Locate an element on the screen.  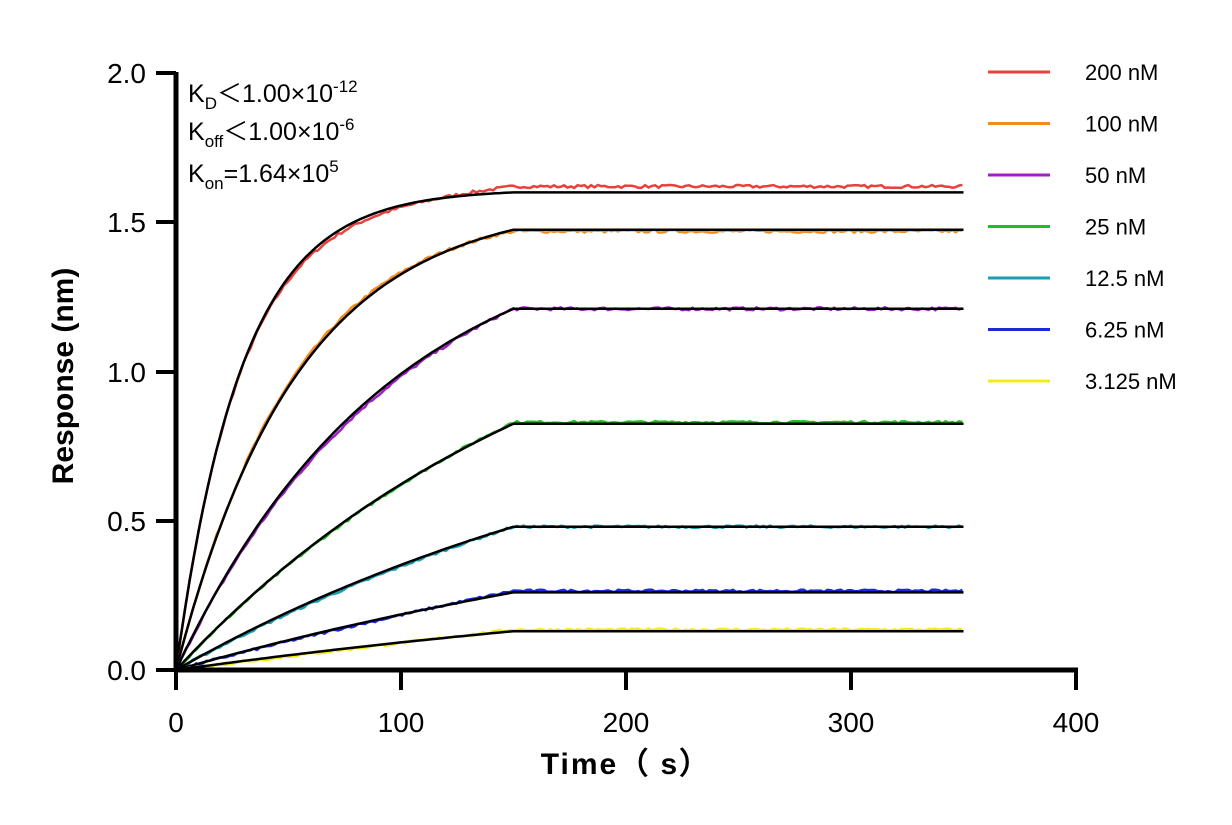
y-tick-label: 1.5 is located at coordinates (126, 222).